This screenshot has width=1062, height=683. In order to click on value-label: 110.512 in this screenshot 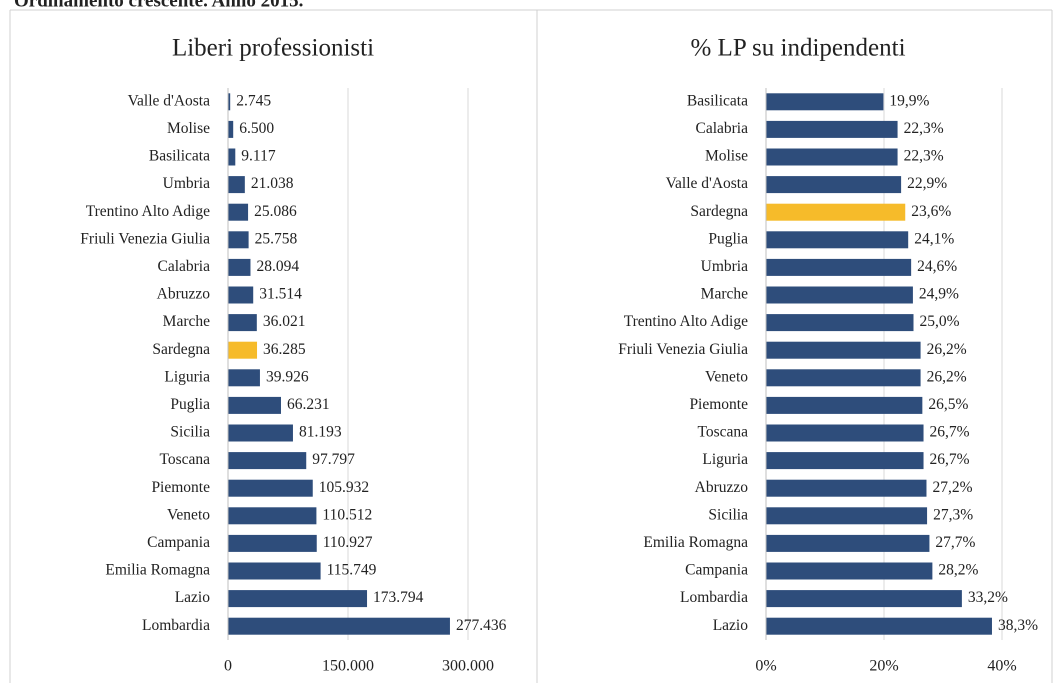, I will do `click(347, 514)`.